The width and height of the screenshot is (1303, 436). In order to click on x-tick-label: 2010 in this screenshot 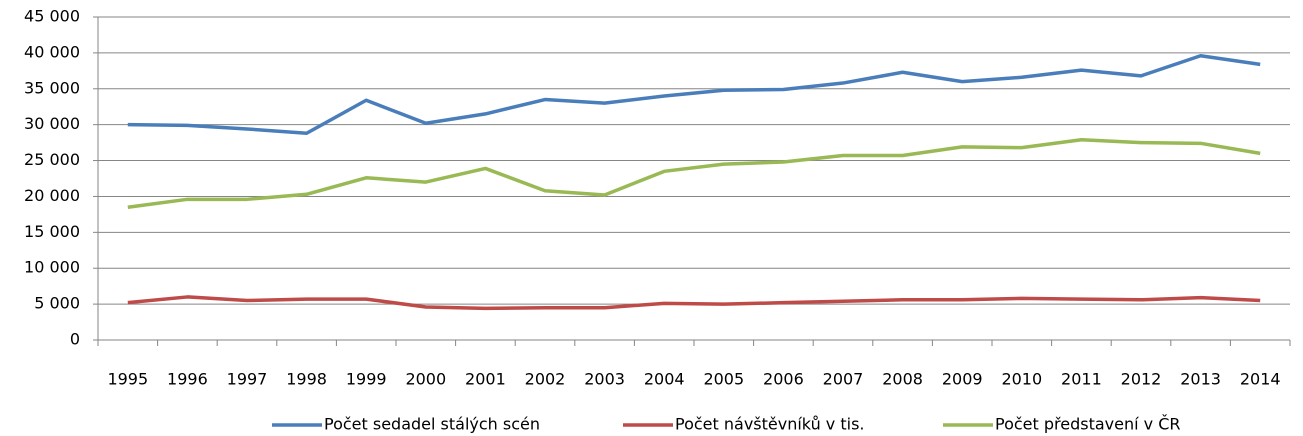, I will do `click(1021, 379)`.